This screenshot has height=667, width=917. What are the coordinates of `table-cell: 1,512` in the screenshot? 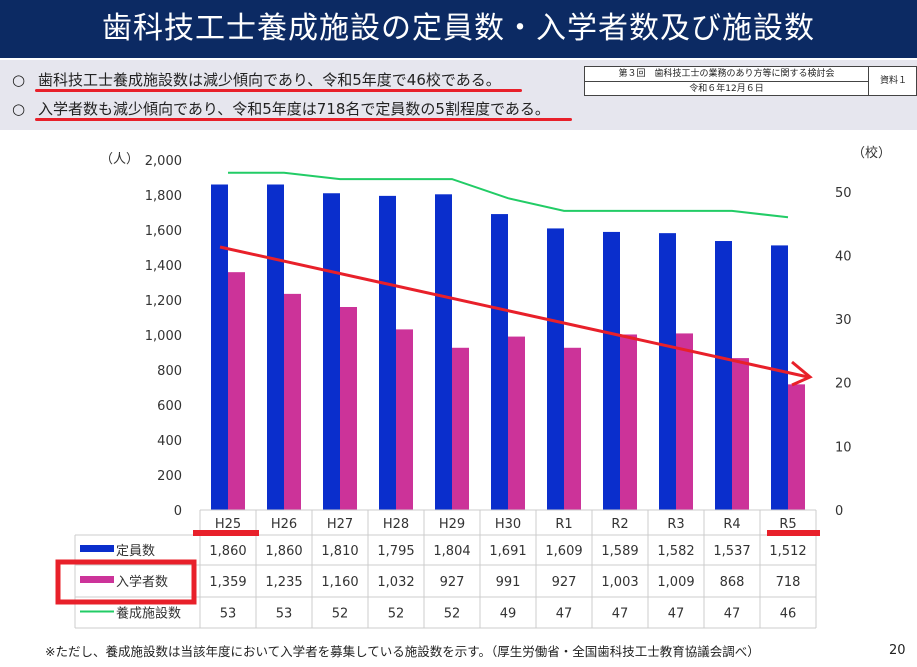 It's located at (787, 551).